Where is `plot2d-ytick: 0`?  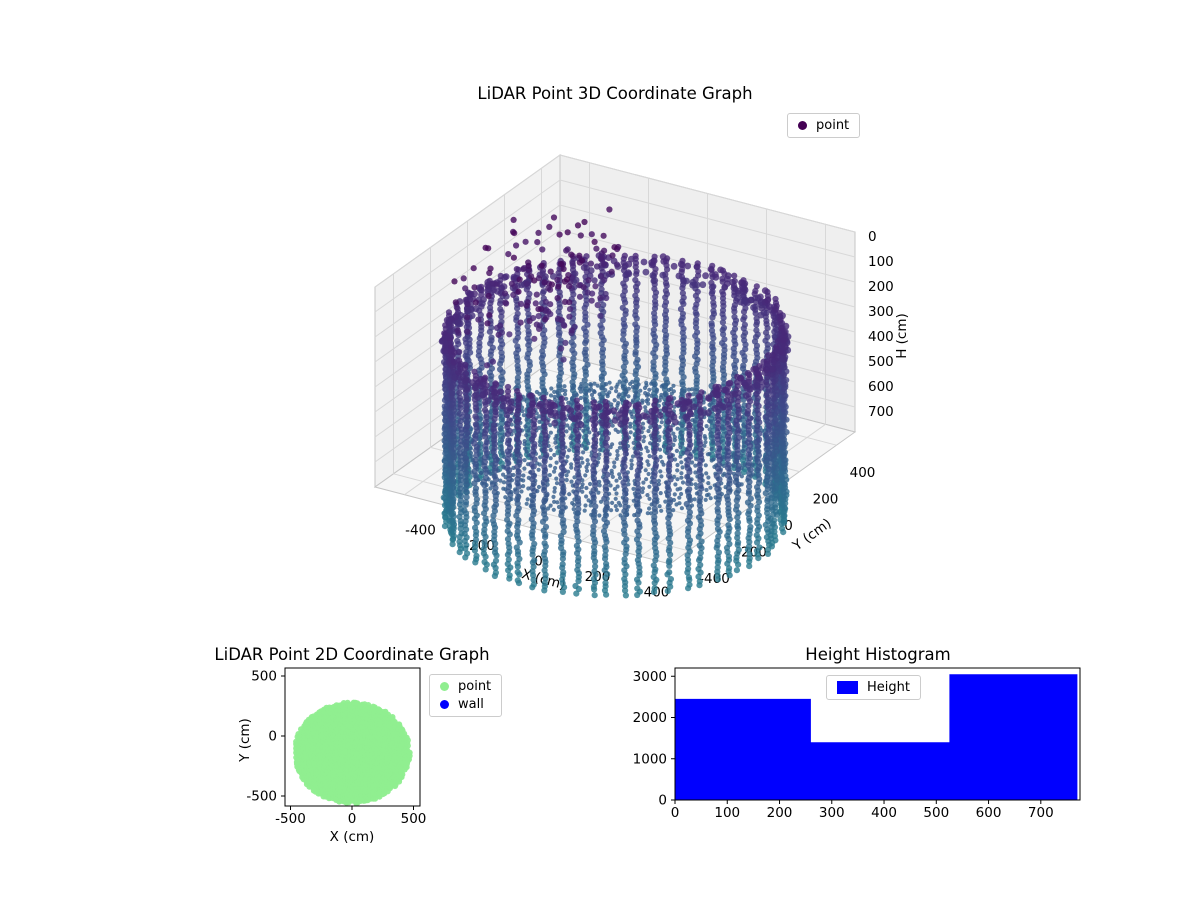
plot2d-ytick: 0 is located at coordinates (272, 737).